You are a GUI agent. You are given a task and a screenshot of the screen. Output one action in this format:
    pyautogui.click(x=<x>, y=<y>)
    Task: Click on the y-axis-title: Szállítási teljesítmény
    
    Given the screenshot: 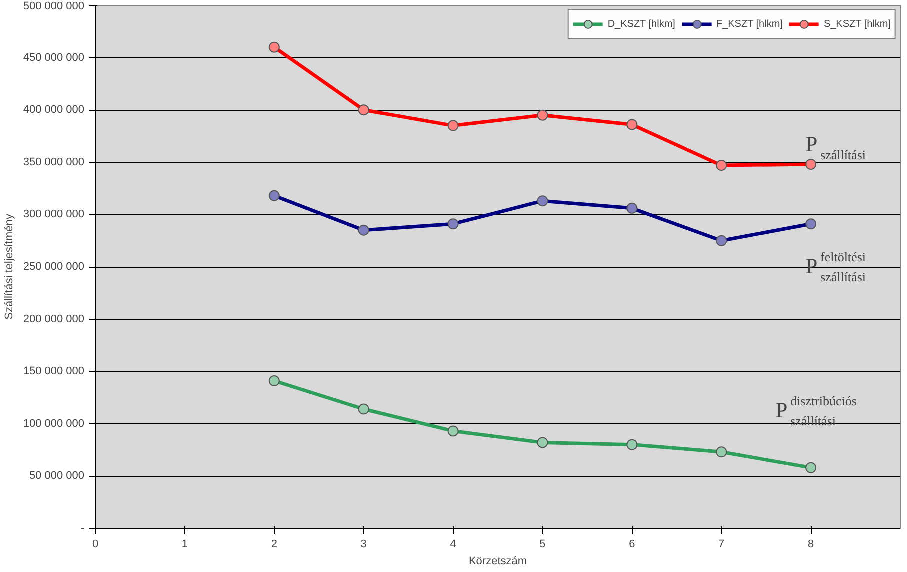 What is the action you would take?
    pyautogui.click(x=9, y=267)
    